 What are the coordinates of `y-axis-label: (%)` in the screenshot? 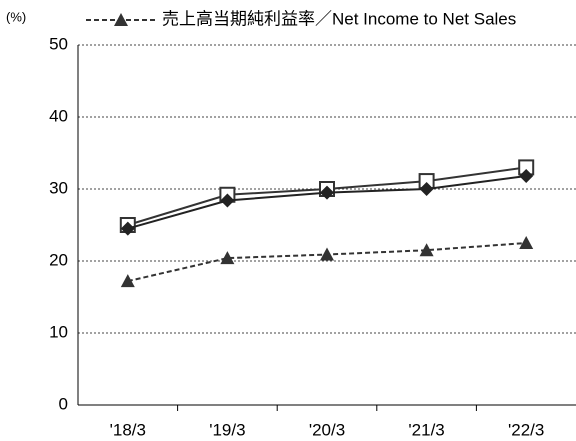 It's located at (16, 16).